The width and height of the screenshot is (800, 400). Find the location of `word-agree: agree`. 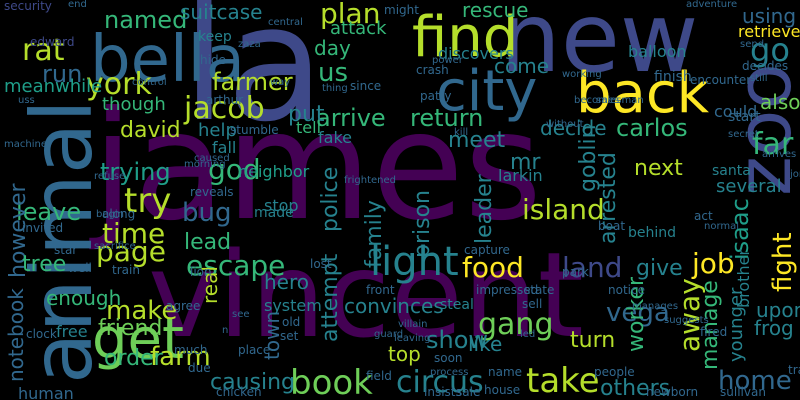

word-agree: agree is located at coordinates (183, 306).